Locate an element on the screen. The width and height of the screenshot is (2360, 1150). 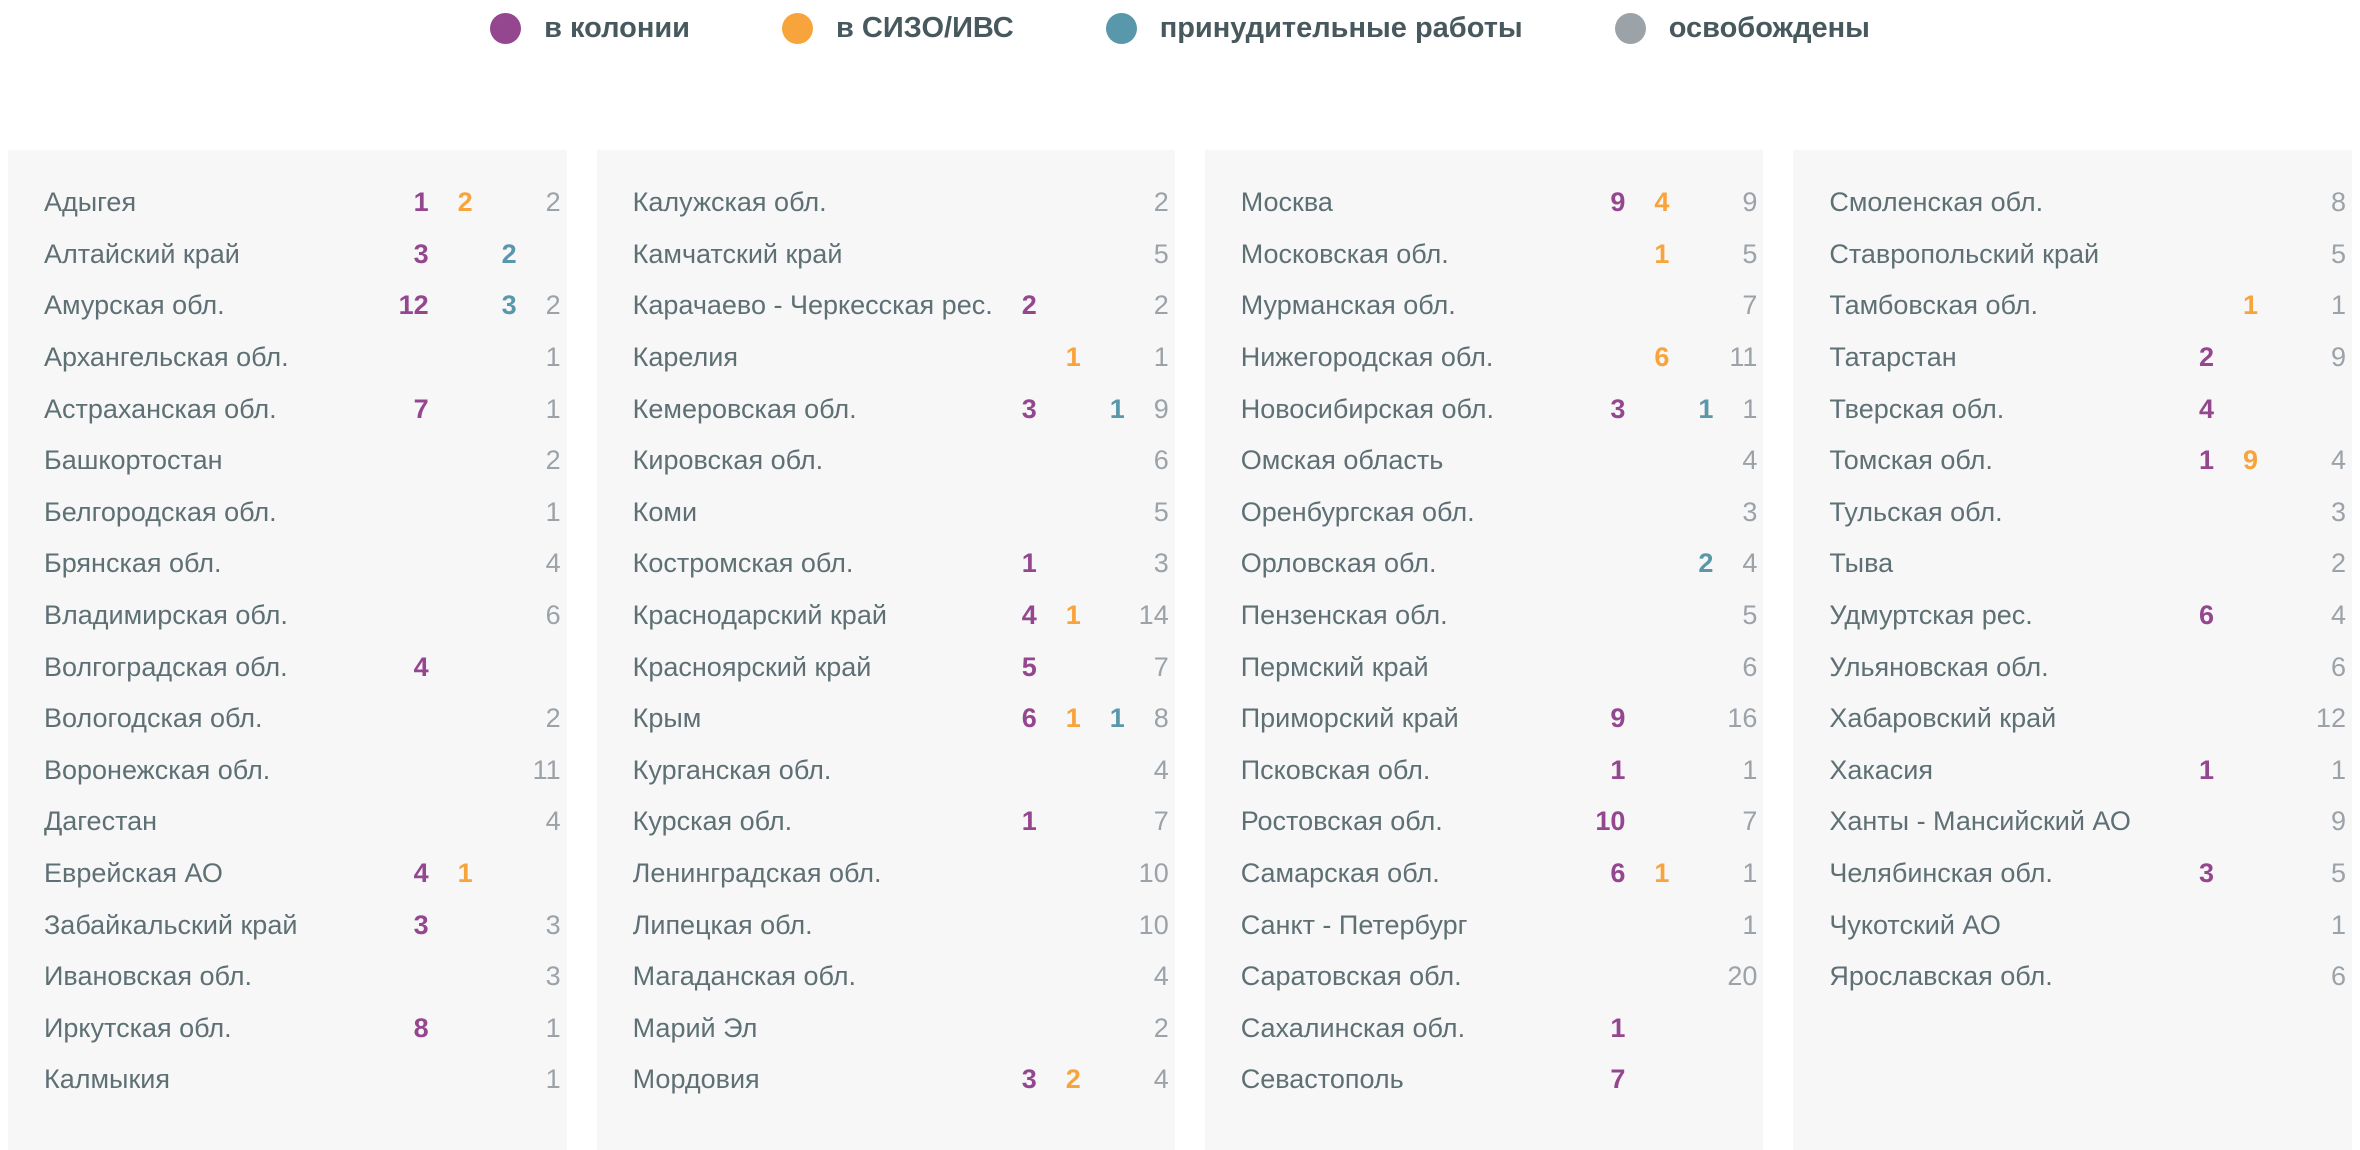
region-row: Башкортостан 2 is located at coordinates (302, 461).